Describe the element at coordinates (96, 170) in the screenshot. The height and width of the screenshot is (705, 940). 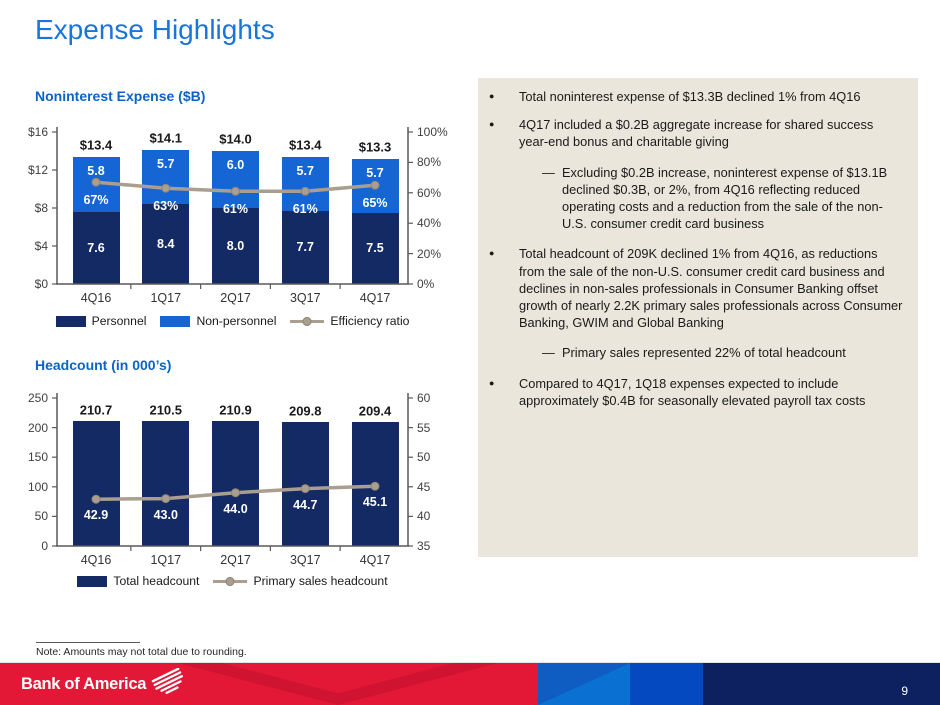
I see `non-personnel-label: 5.8` at that location.